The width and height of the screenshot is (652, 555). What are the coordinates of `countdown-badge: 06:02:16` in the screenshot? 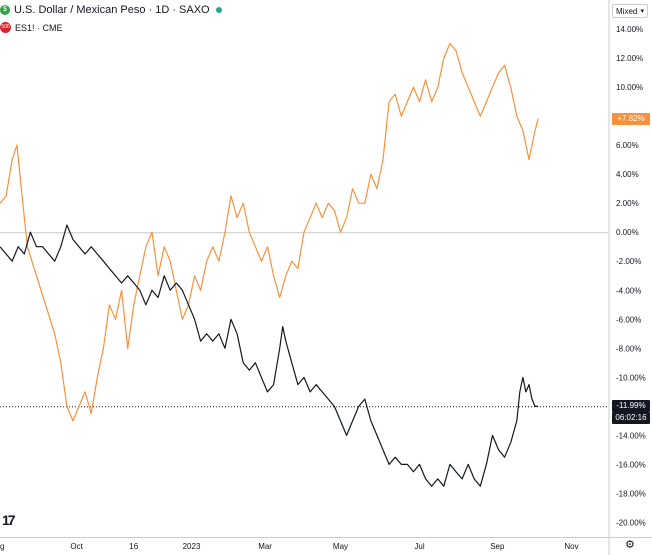 It's located at (631, 418).